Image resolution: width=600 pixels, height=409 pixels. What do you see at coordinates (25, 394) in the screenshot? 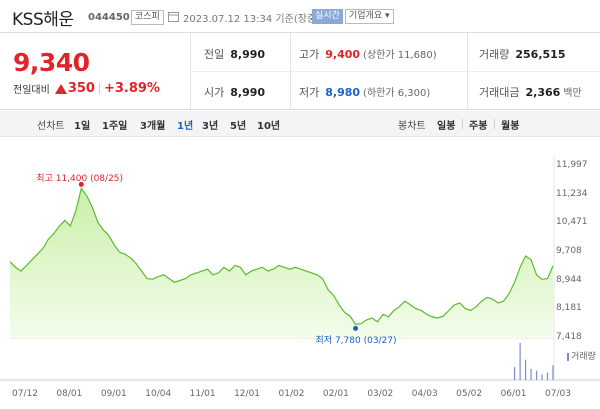
I see `x-tick-label: 07/12` at bounding box center [25, 394].